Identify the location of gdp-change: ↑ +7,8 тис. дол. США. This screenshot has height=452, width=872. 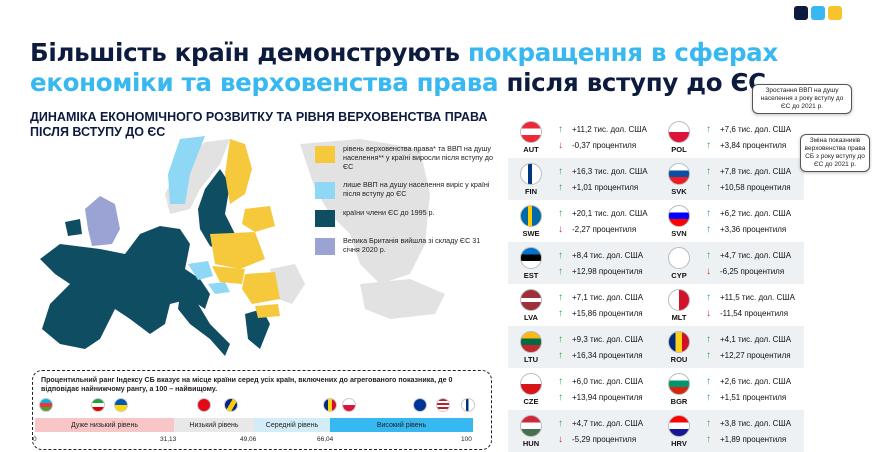
(748, 171).